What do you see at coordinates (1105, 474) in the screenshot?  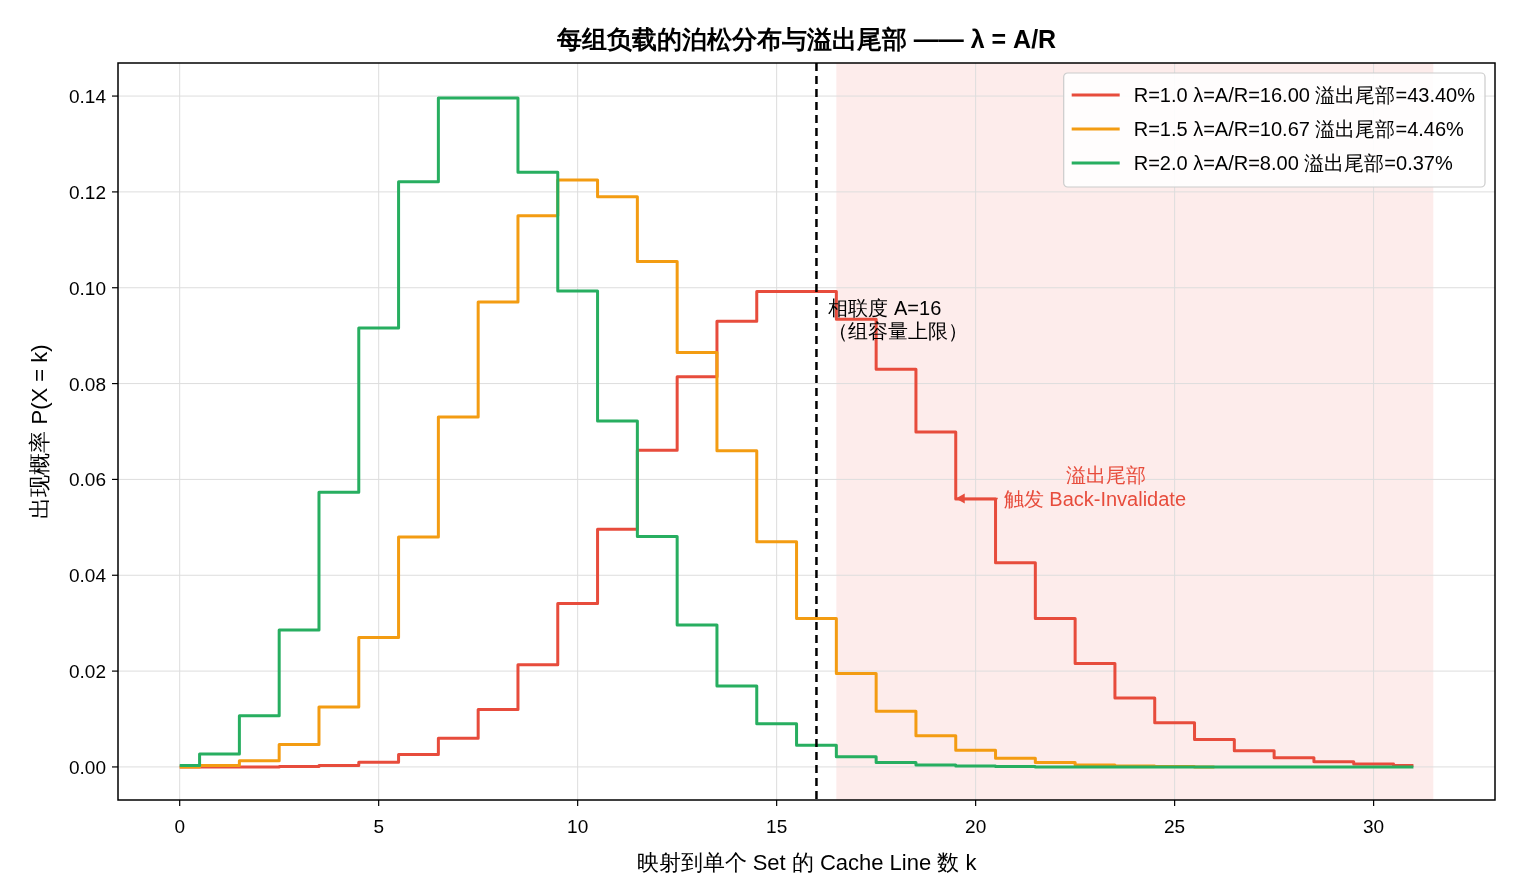 I see `annotation: 溢出尾部` at bounding box center [1105, 474].